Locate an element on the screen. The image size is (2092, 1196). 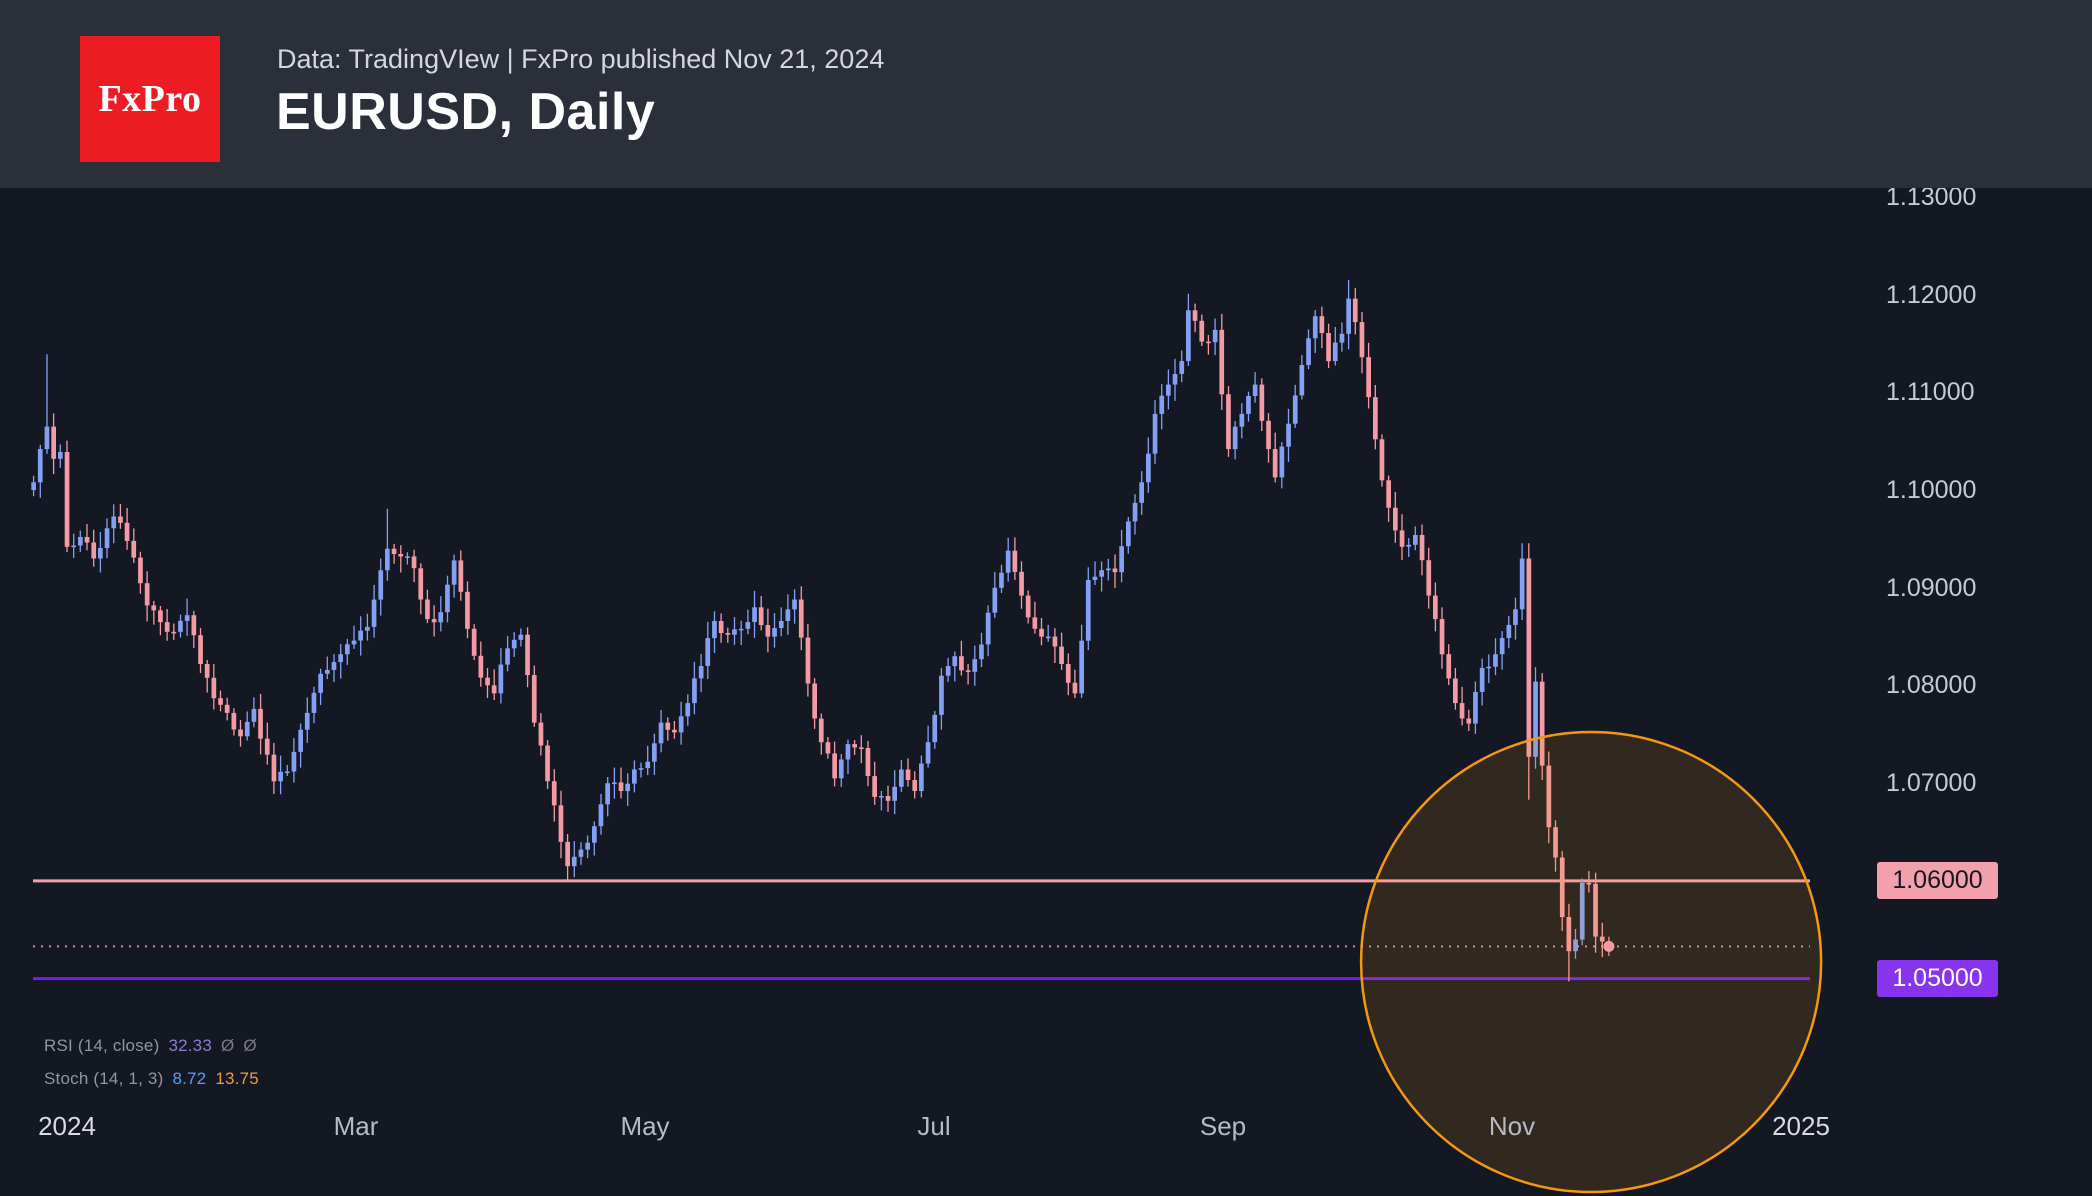
indicator-value: 13.75 is located at coordinates (237, 1078).